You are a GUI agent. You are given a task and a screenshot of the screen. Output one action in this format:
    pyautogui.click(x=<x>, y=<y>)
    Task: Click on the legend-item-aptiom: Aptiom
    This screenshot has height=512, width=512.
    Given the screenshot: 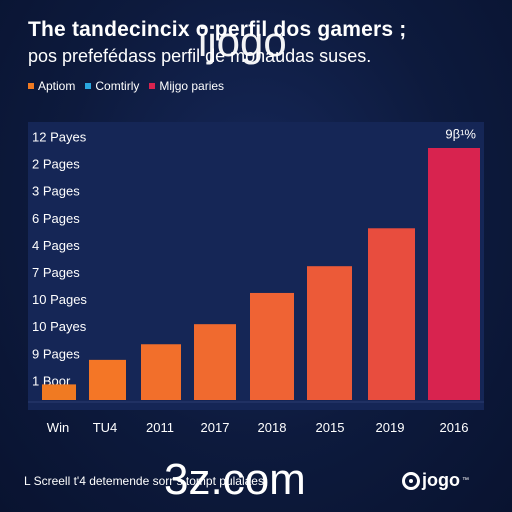 What is the action you would take?
    pyautogui.click(x=51, y=86)
    